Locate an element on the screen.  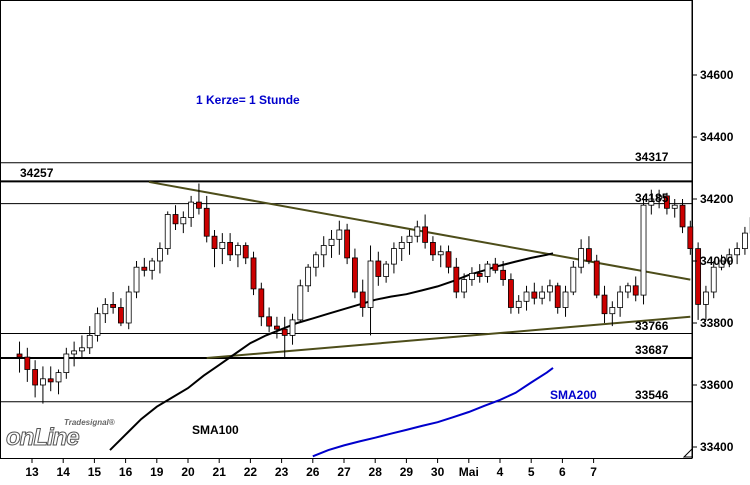
level-label-34257: 34257 is located at coordinates (37, 173).